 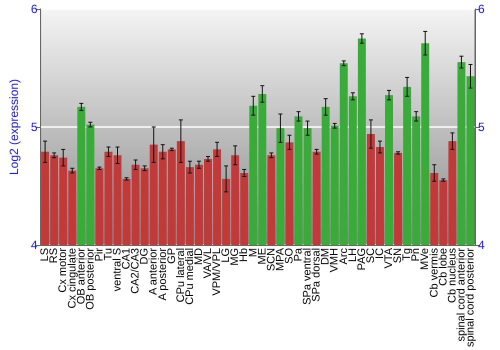 I want to click on x-tick-label: IC, so click(x=380, y=253).